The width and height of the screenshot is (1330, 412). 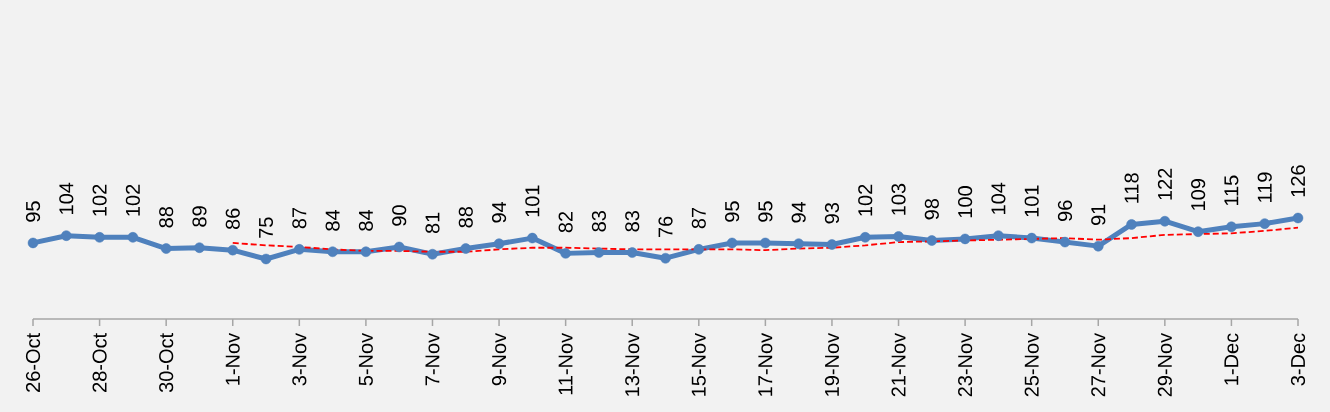 I want to click on x-tick-label: 27-Nov, so click(x=1098, y=364).